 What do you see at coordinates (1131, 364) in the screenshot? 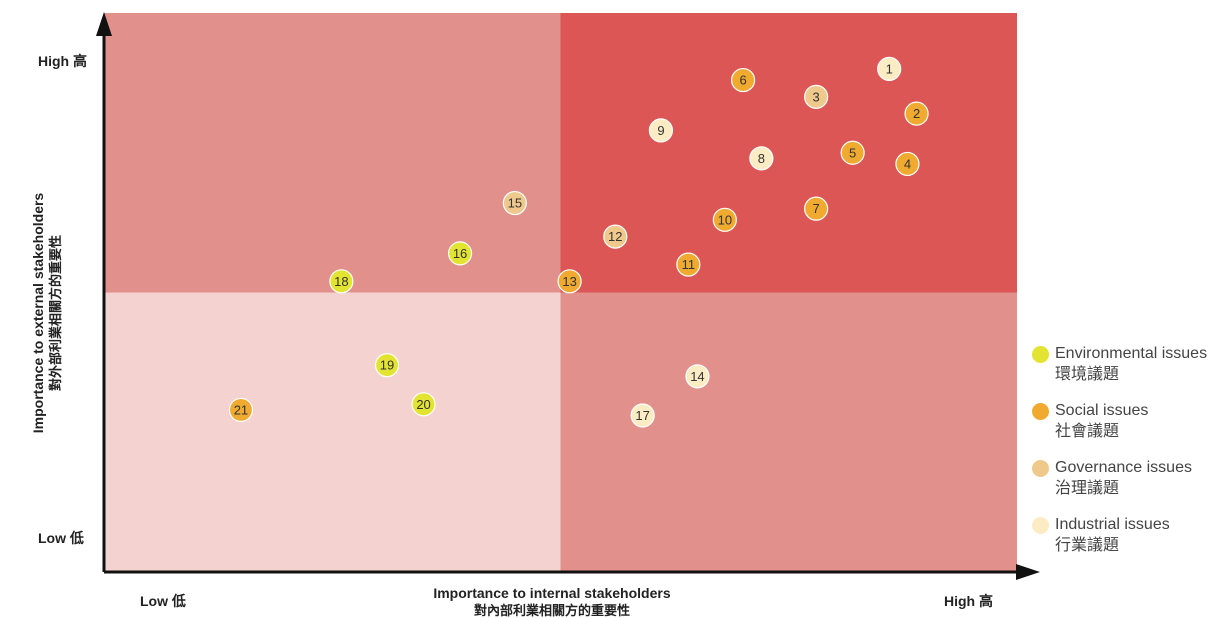
I see `legend-label-environmental: Environmental issues 環境議題` at bounding box center [1131, 364].